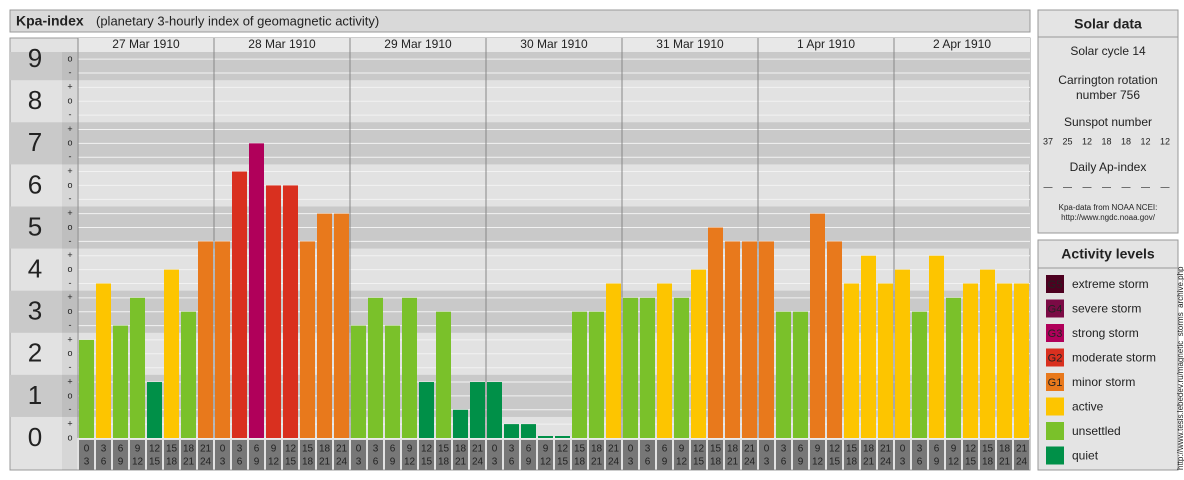 The width and height of the screenshot is (1184, 480). What do you see at coordinates (35, 395) in the screenshot?
I see `y-tick-label: 1` at bounding box center [35, 395].